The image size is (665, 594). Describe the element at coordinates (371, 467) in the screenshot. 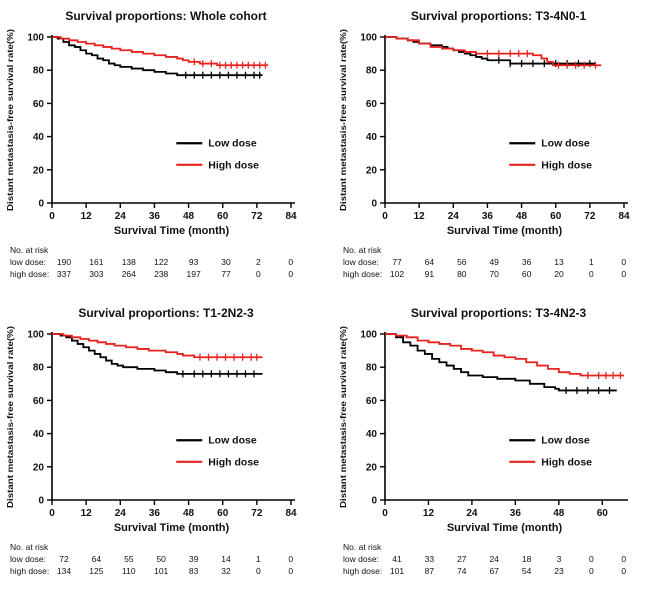

I see `y-tick-label: 20` at that location.